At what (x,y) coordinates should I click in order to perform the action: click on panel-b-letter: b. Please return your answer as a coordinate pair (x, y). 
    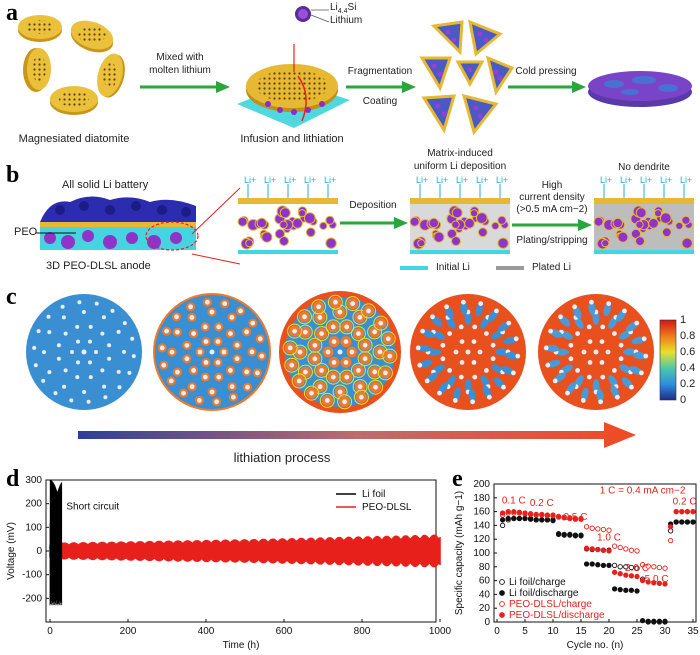
    Looking at the image, I should click on (13, 175).